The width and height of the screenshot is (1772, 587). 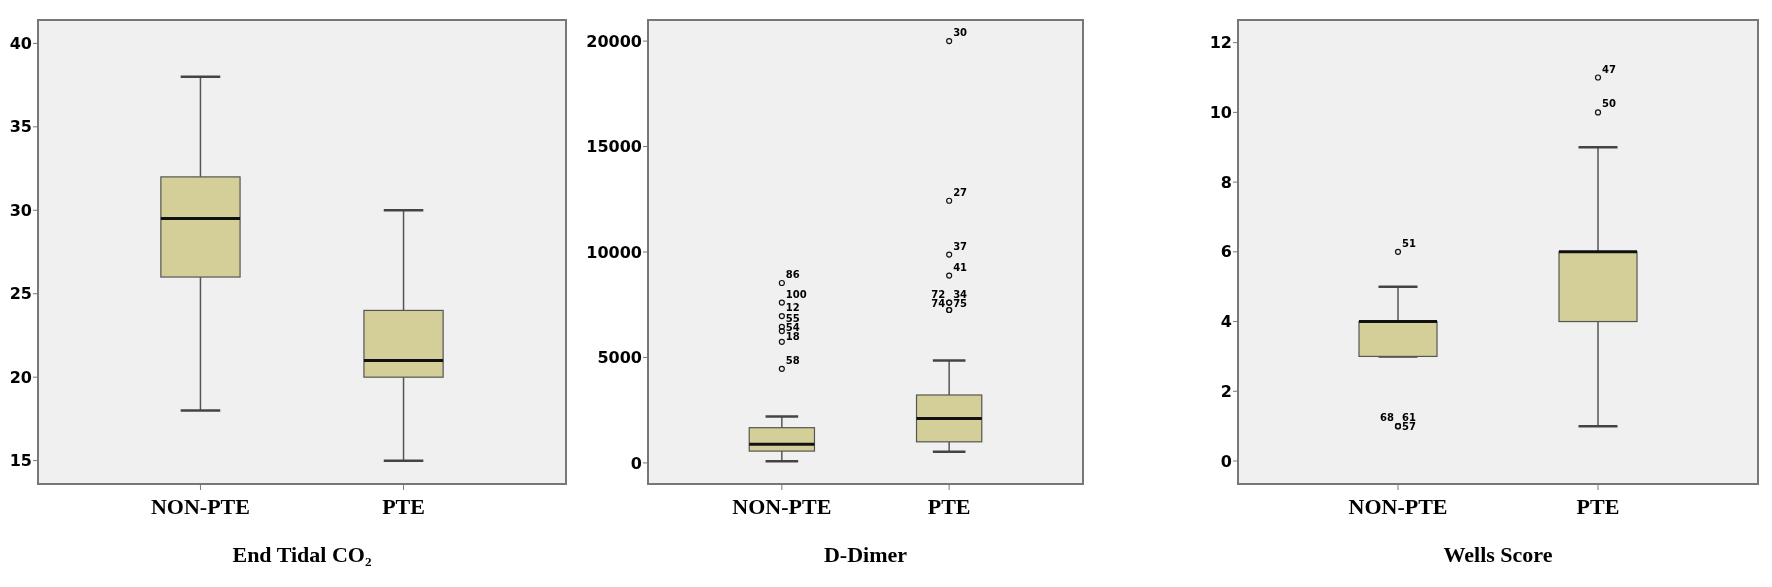 I want to click on x-axis-title: D-Dimer, so click(x=865, y=554).